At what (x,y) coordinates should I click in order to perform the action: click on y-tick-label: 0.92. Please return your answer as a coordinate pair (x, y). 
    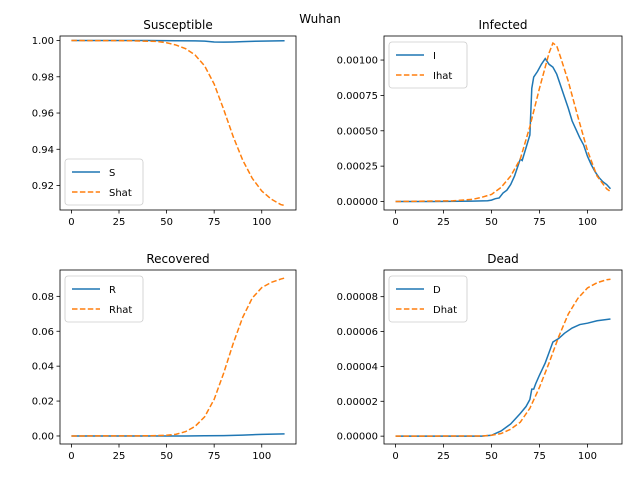
    Looking at the image, I should click on (43, 186).